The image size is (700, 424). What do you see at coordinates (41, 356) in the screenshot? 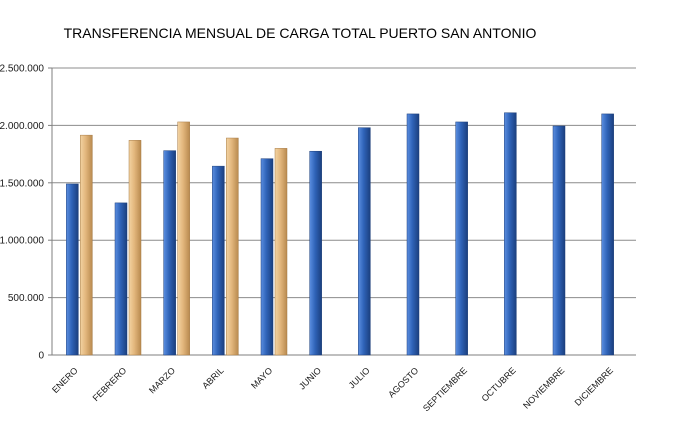
I see `y-tick-label: 0` at bounding box center [41, 356].